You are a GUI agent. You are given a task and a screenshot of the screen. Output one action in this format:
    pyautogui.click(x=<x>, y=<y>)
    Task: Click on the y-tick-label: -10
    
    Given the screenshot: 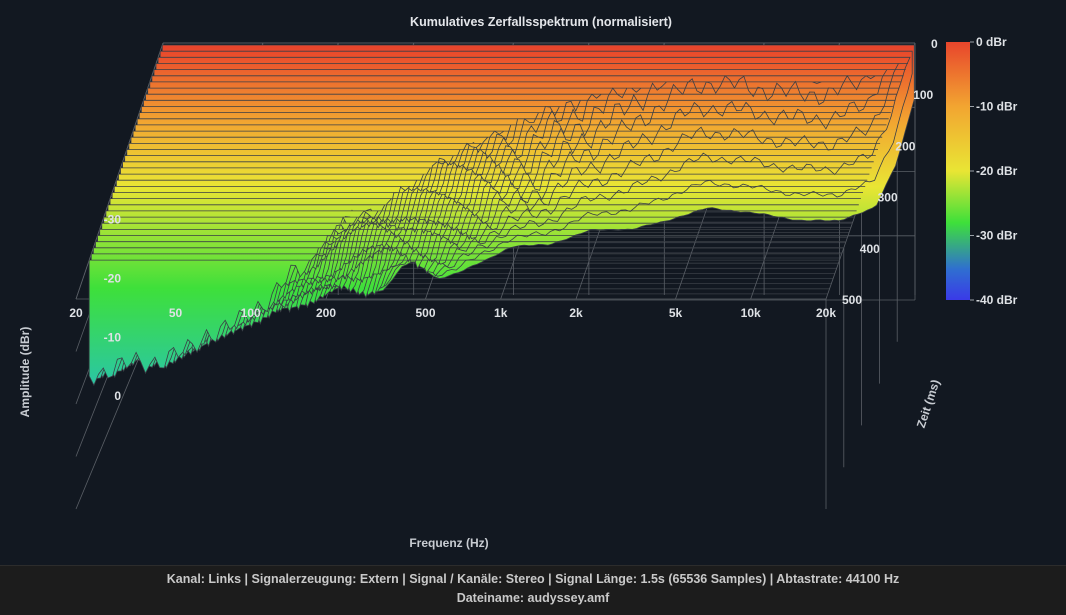 What is the action you would take?
    pyautogui.click(x=113, y=337)
    